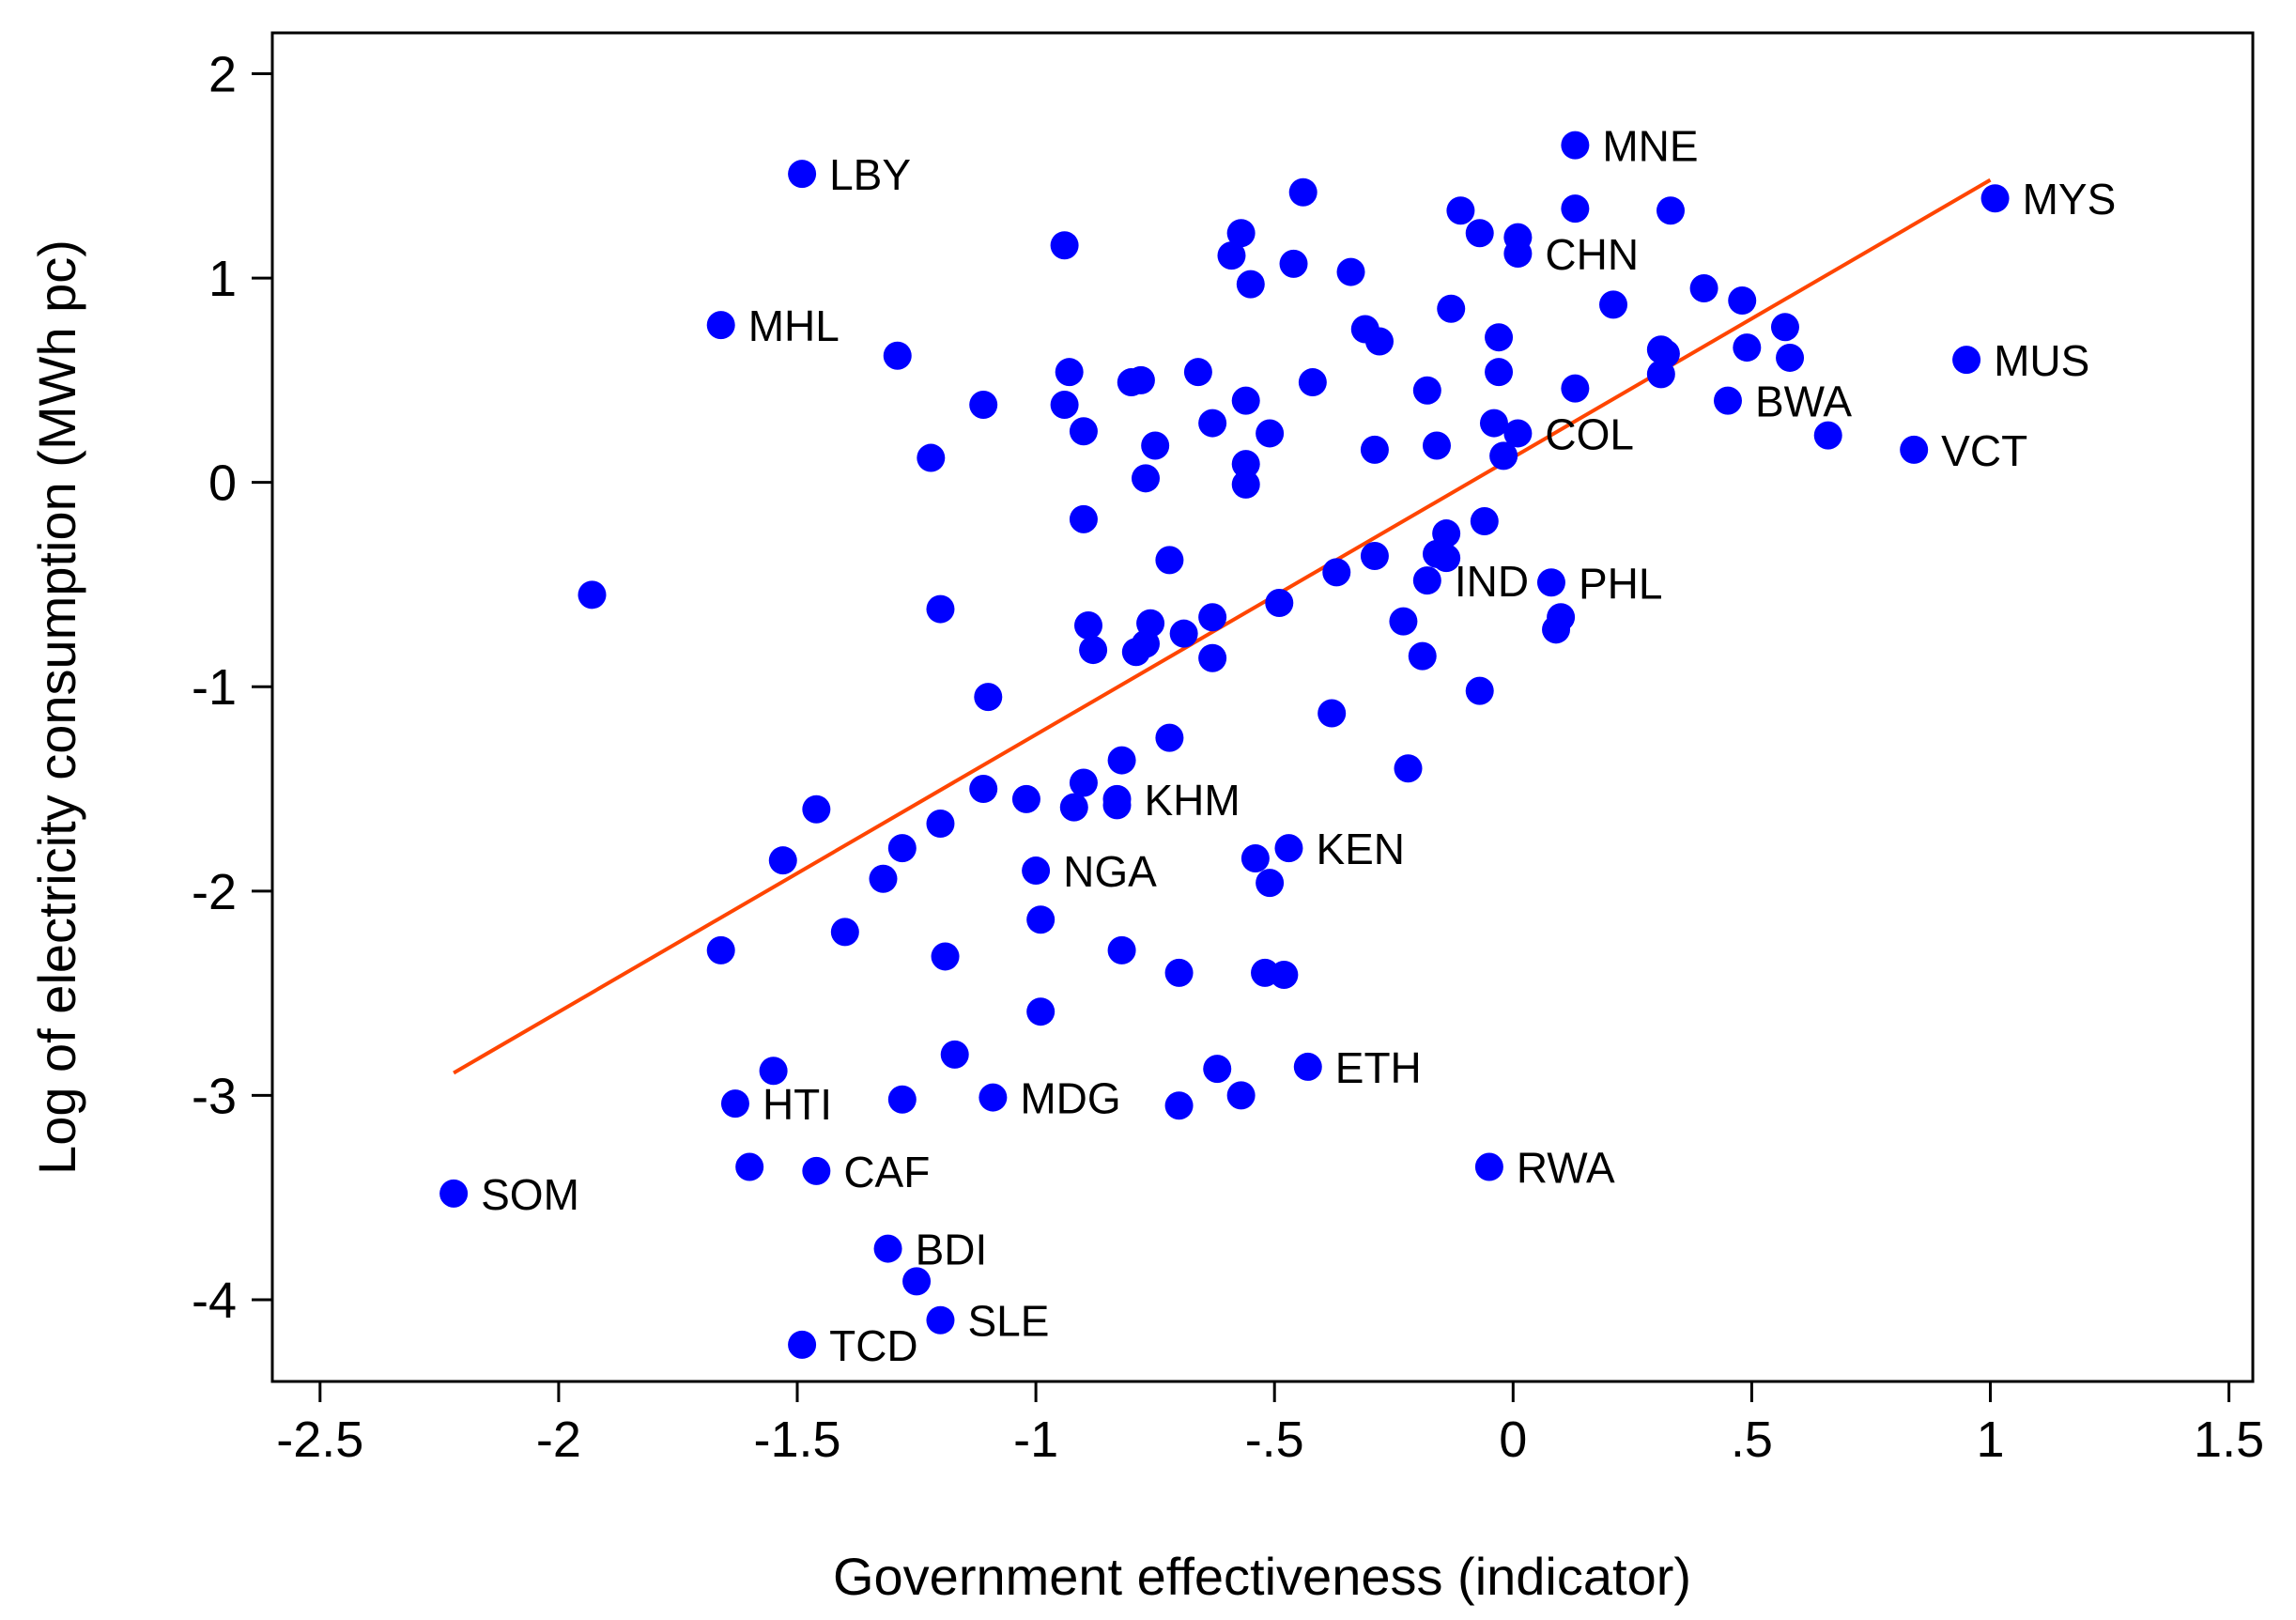 This screenshot has height=1620, width=2296. Describe the element at coordinates (1513, 1440) in the screenshot. I see `x-tick-label: 0` at that location.